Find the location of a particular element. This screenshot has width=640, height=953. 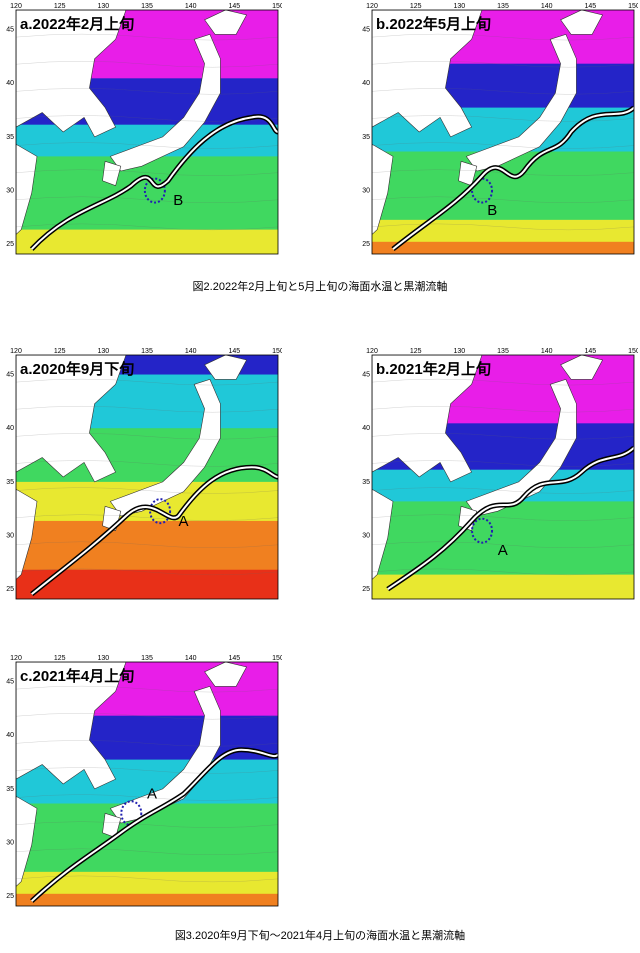

panel-title: a.2022年2月上旬 is located at coordinates (77, 24).